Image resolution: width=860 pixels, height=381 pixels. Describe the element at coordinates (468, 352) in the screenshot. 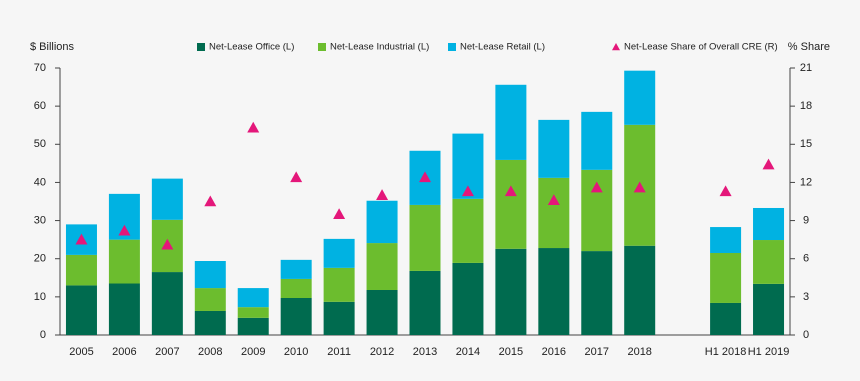

I see `x-tick-label: 2014` at that location.